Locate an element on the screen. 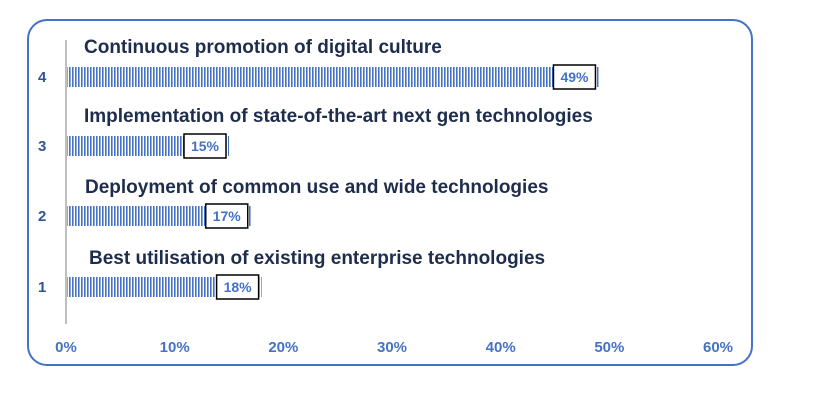 The height and width of the screenshot is (409, 840). category-label-3: 3 is located at coordinates (42, 146).